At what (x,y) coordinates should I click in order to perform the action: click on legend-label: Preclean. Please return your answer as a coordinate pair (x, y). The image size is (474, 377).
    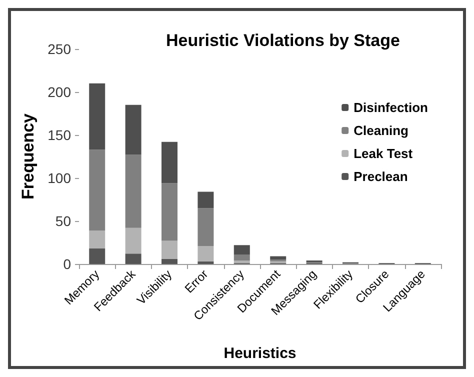
    Looking at the image, I should click on (381, 176).